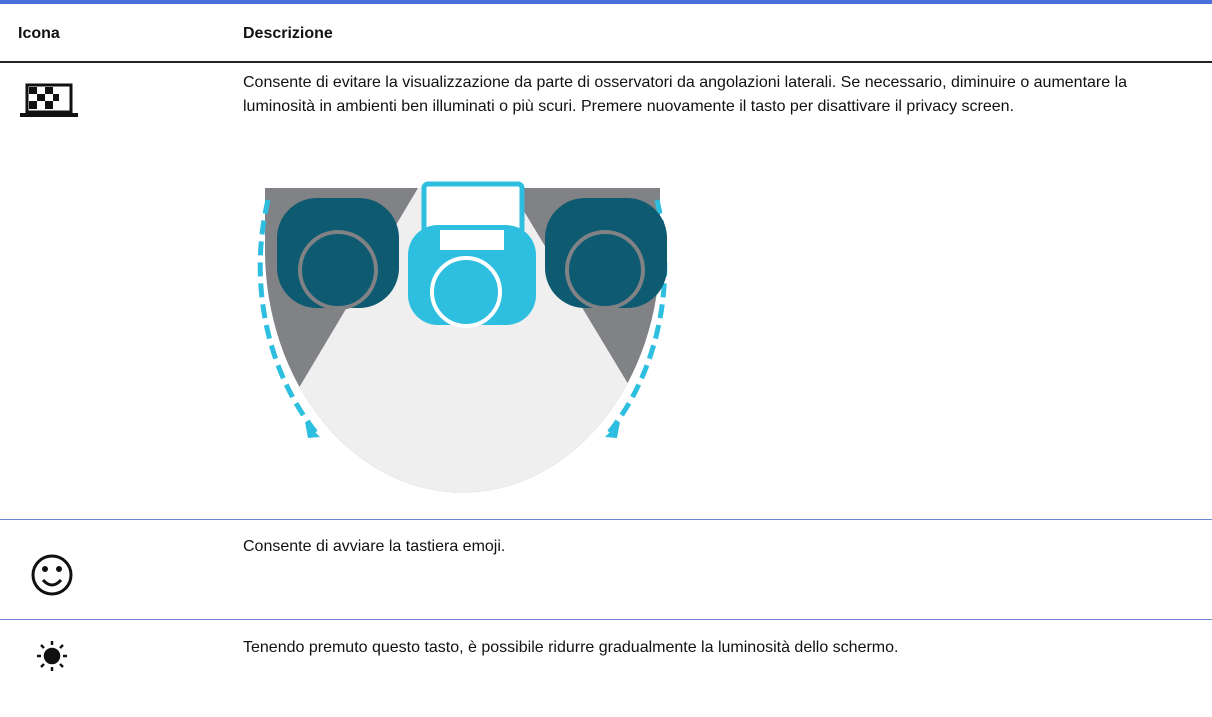 The width and height of the screenshot is (1212, 717). What do you see at coordinates (52, 575) in the screenshot?
I see `emoji-icon` at bounding box center [52, 575].